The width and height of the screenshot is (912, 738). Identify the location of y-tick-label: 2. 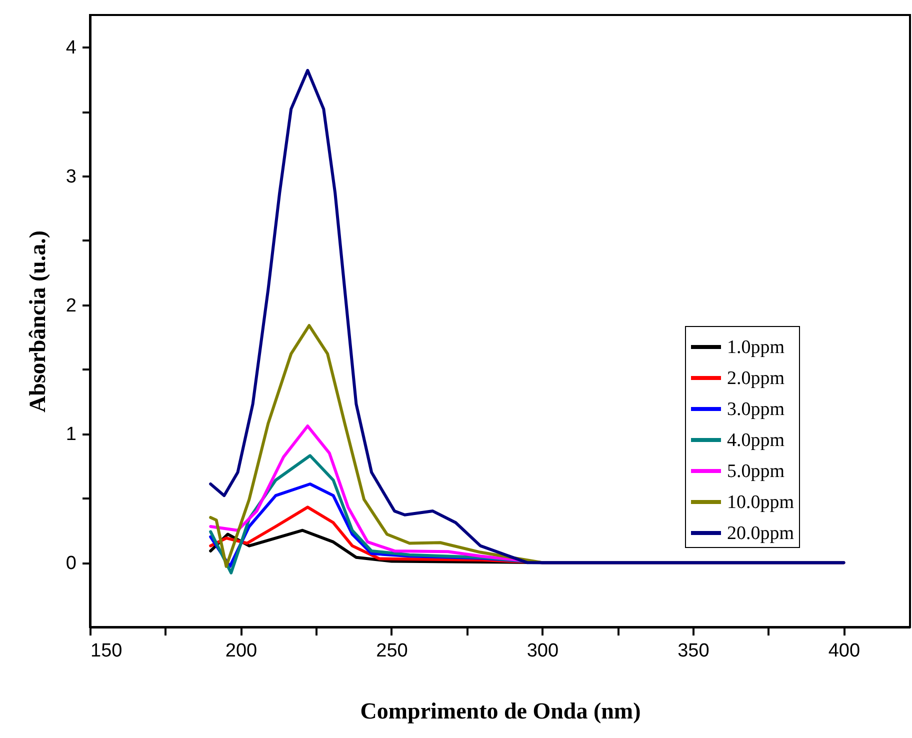
(71, 305).